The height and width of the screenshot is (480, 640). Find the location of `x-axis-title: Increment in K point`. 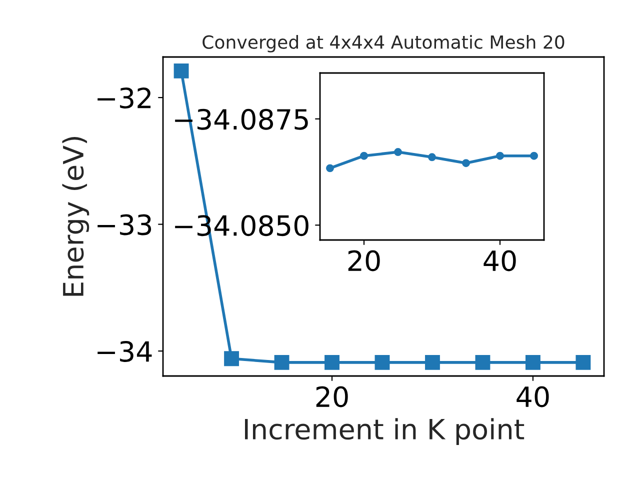

x-axis-title: Increment in K point is located at coordinates (384, 432).